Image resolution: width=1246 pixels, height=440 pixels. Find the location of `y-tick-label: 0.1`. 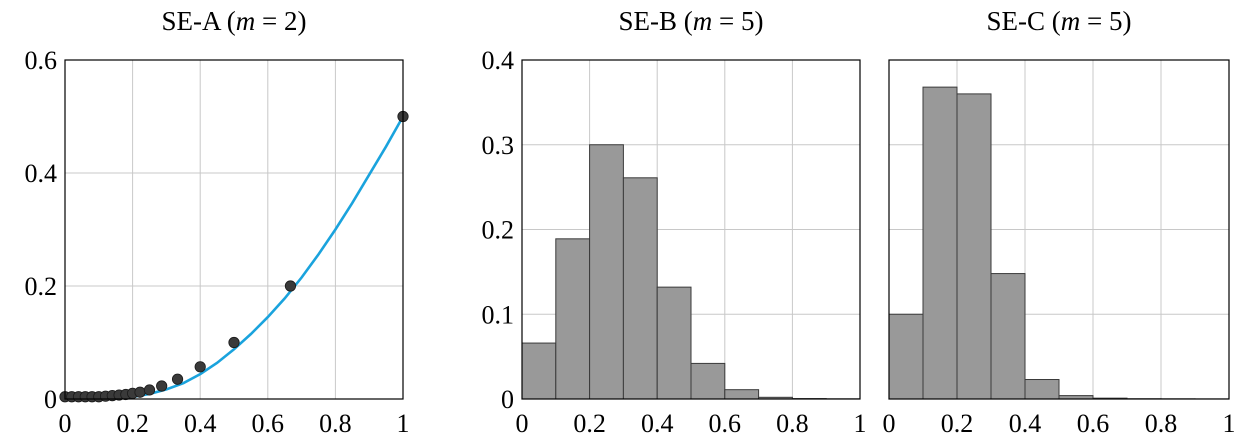

y-tick-label: 0.1 is located at coordinates (498, 314).